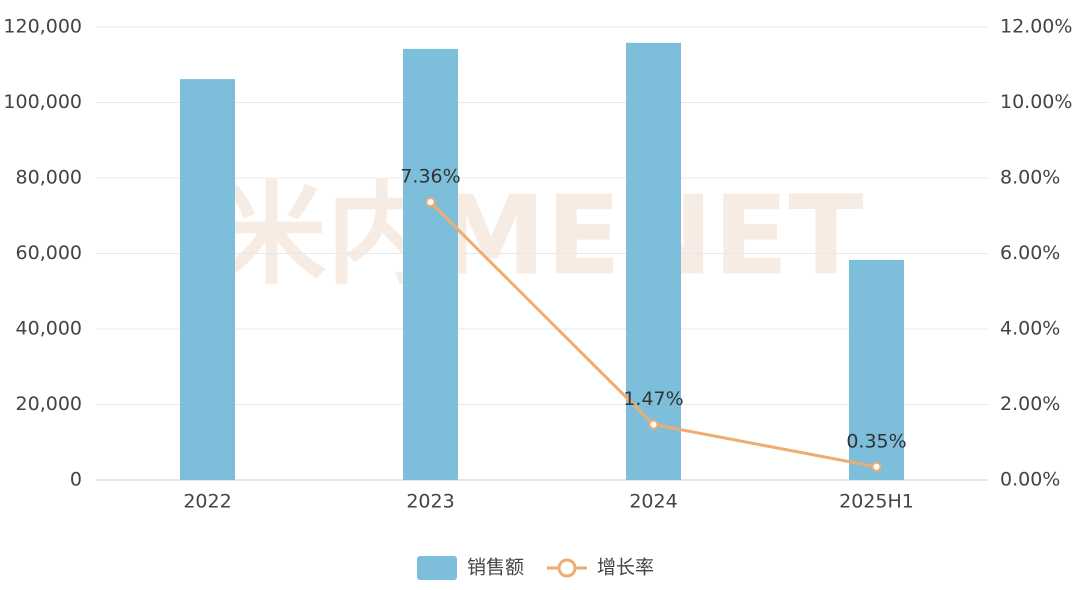 The height and width of the screenshot is (590, 1080). I want to click on watermark: 米内MENET, so click(540, 235).